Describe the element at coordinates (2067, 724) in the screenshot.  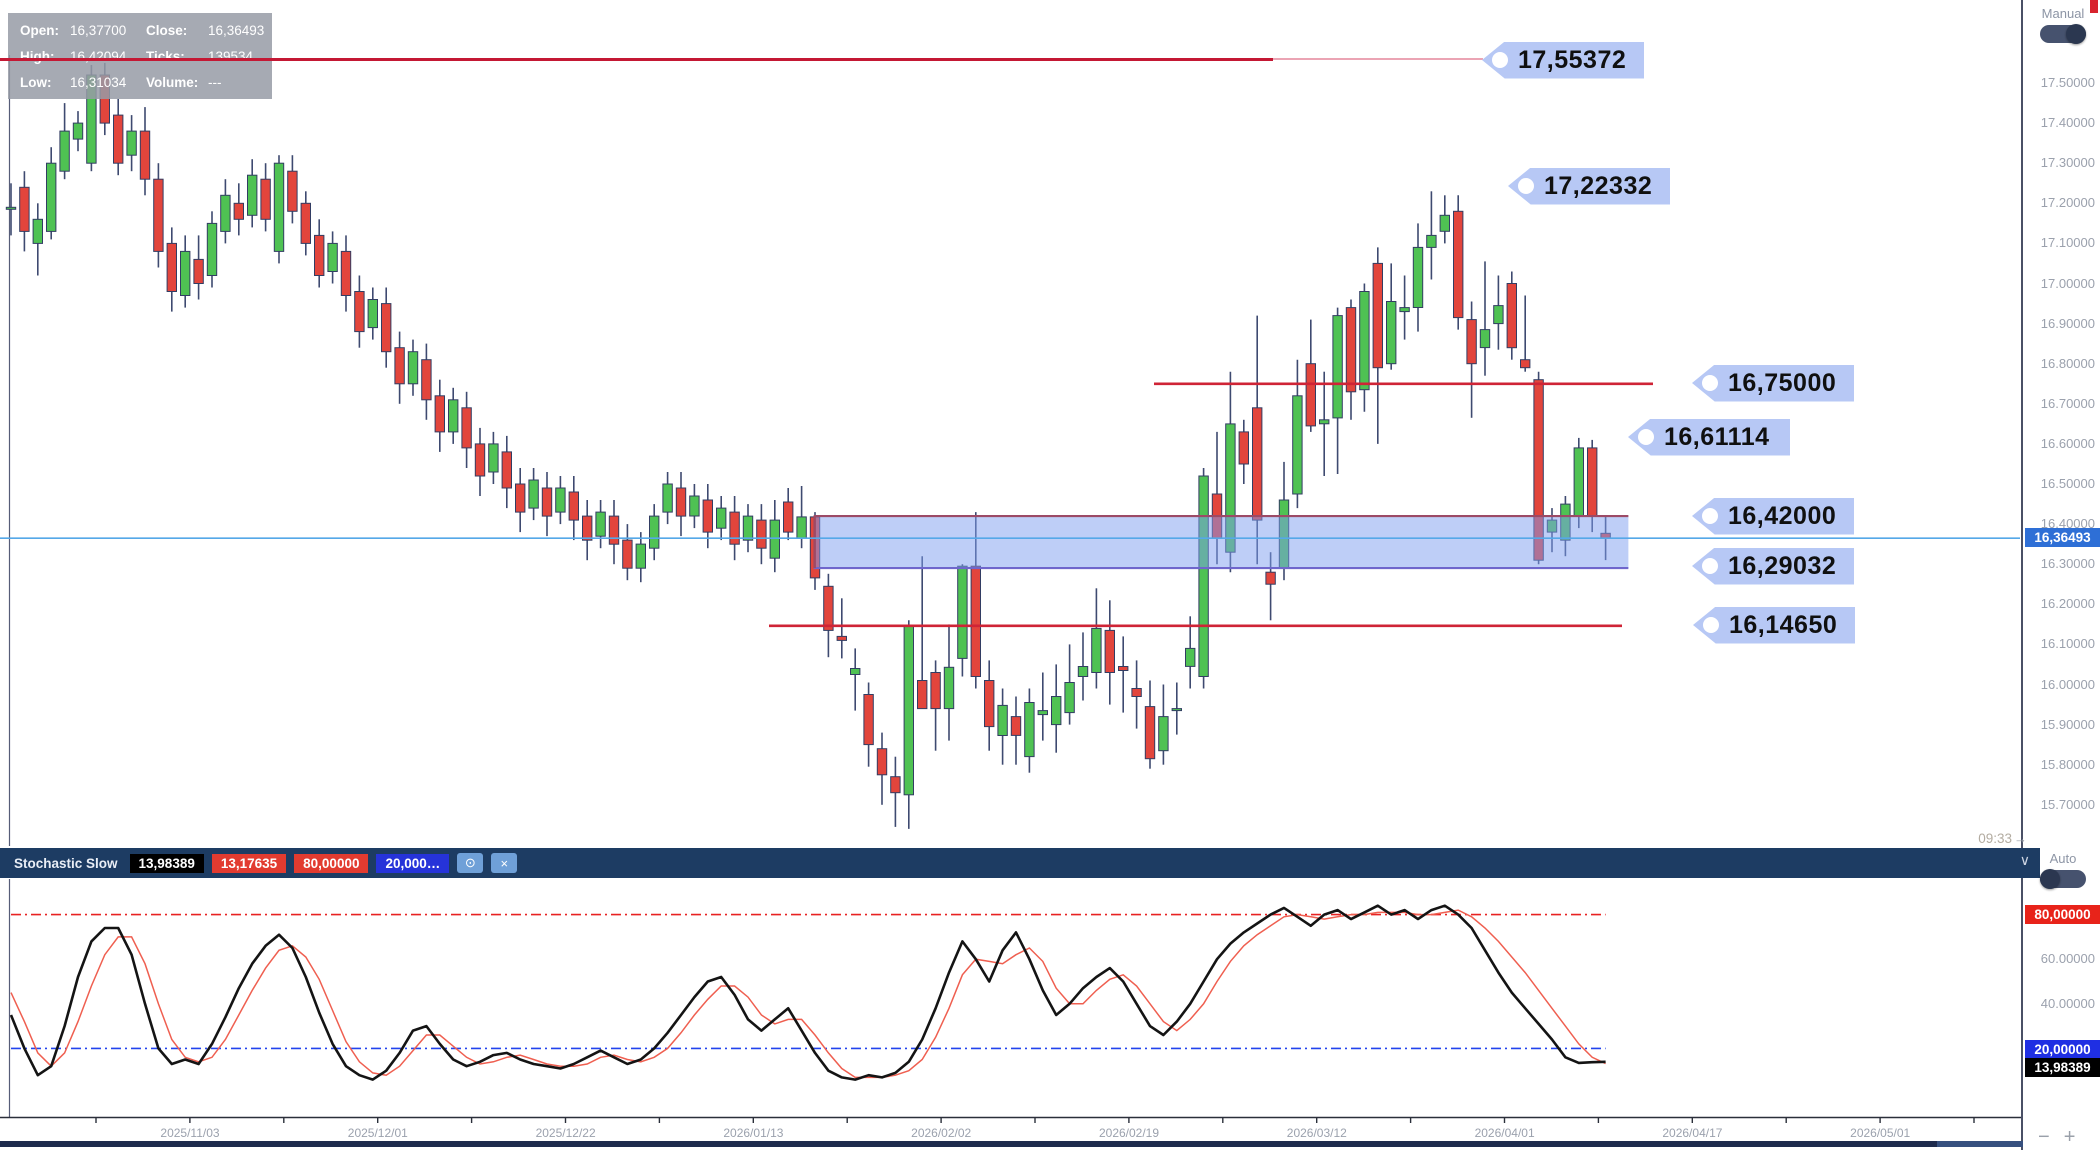
I see `price-axis-tick: 15.90000` at that location.